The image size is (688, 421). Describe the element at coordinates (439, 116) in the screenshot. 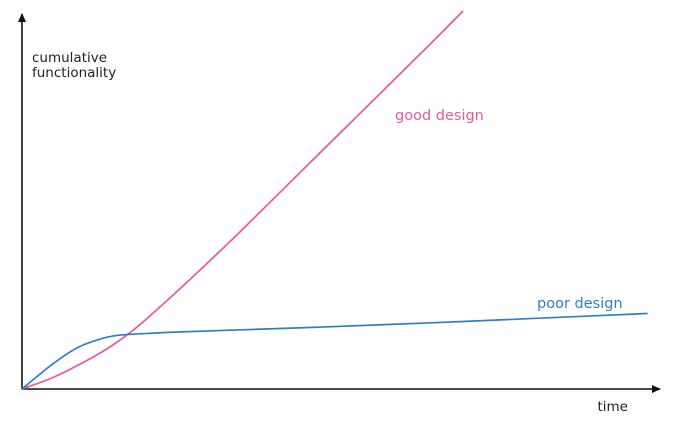

I see `series-label-good-design: good design` at that location.